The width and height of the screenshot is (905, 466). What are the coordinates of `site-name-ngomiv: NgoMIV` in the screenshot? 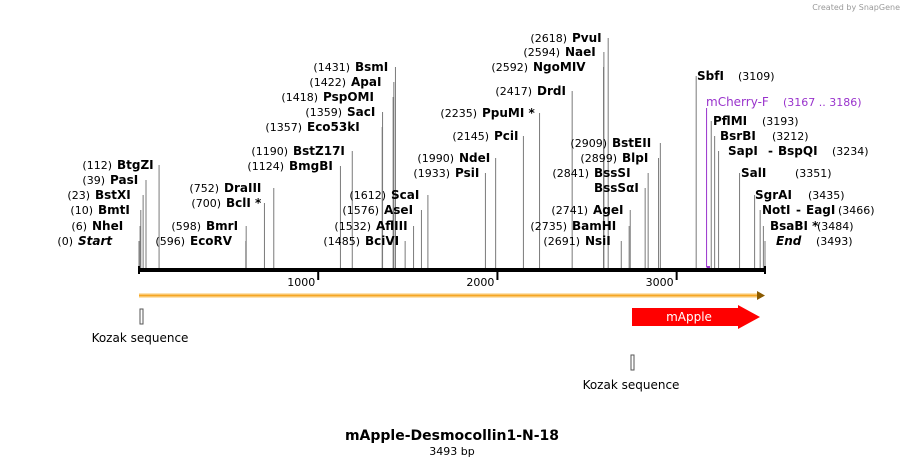 It's located at (559, 67).